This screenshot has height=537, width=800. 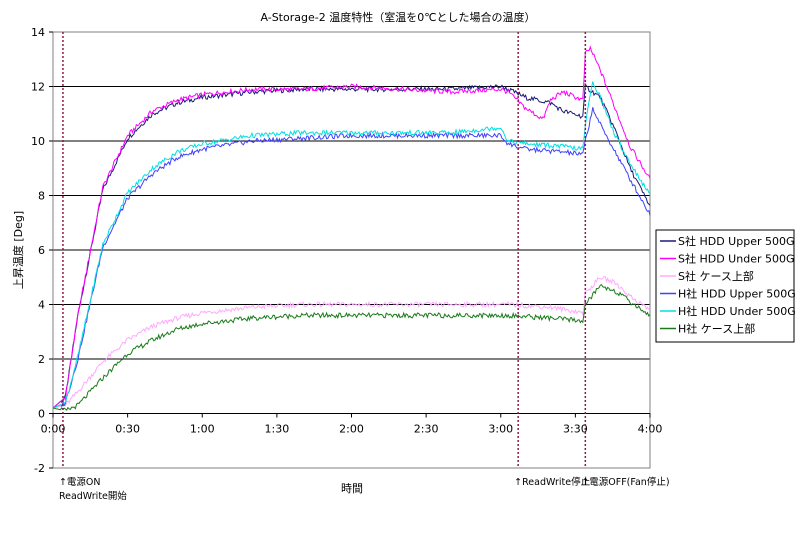 What do you see at coordinates (41, 414) in the screenshot?
I see `y-tick-label: 0` at bounding box center [41, 414].